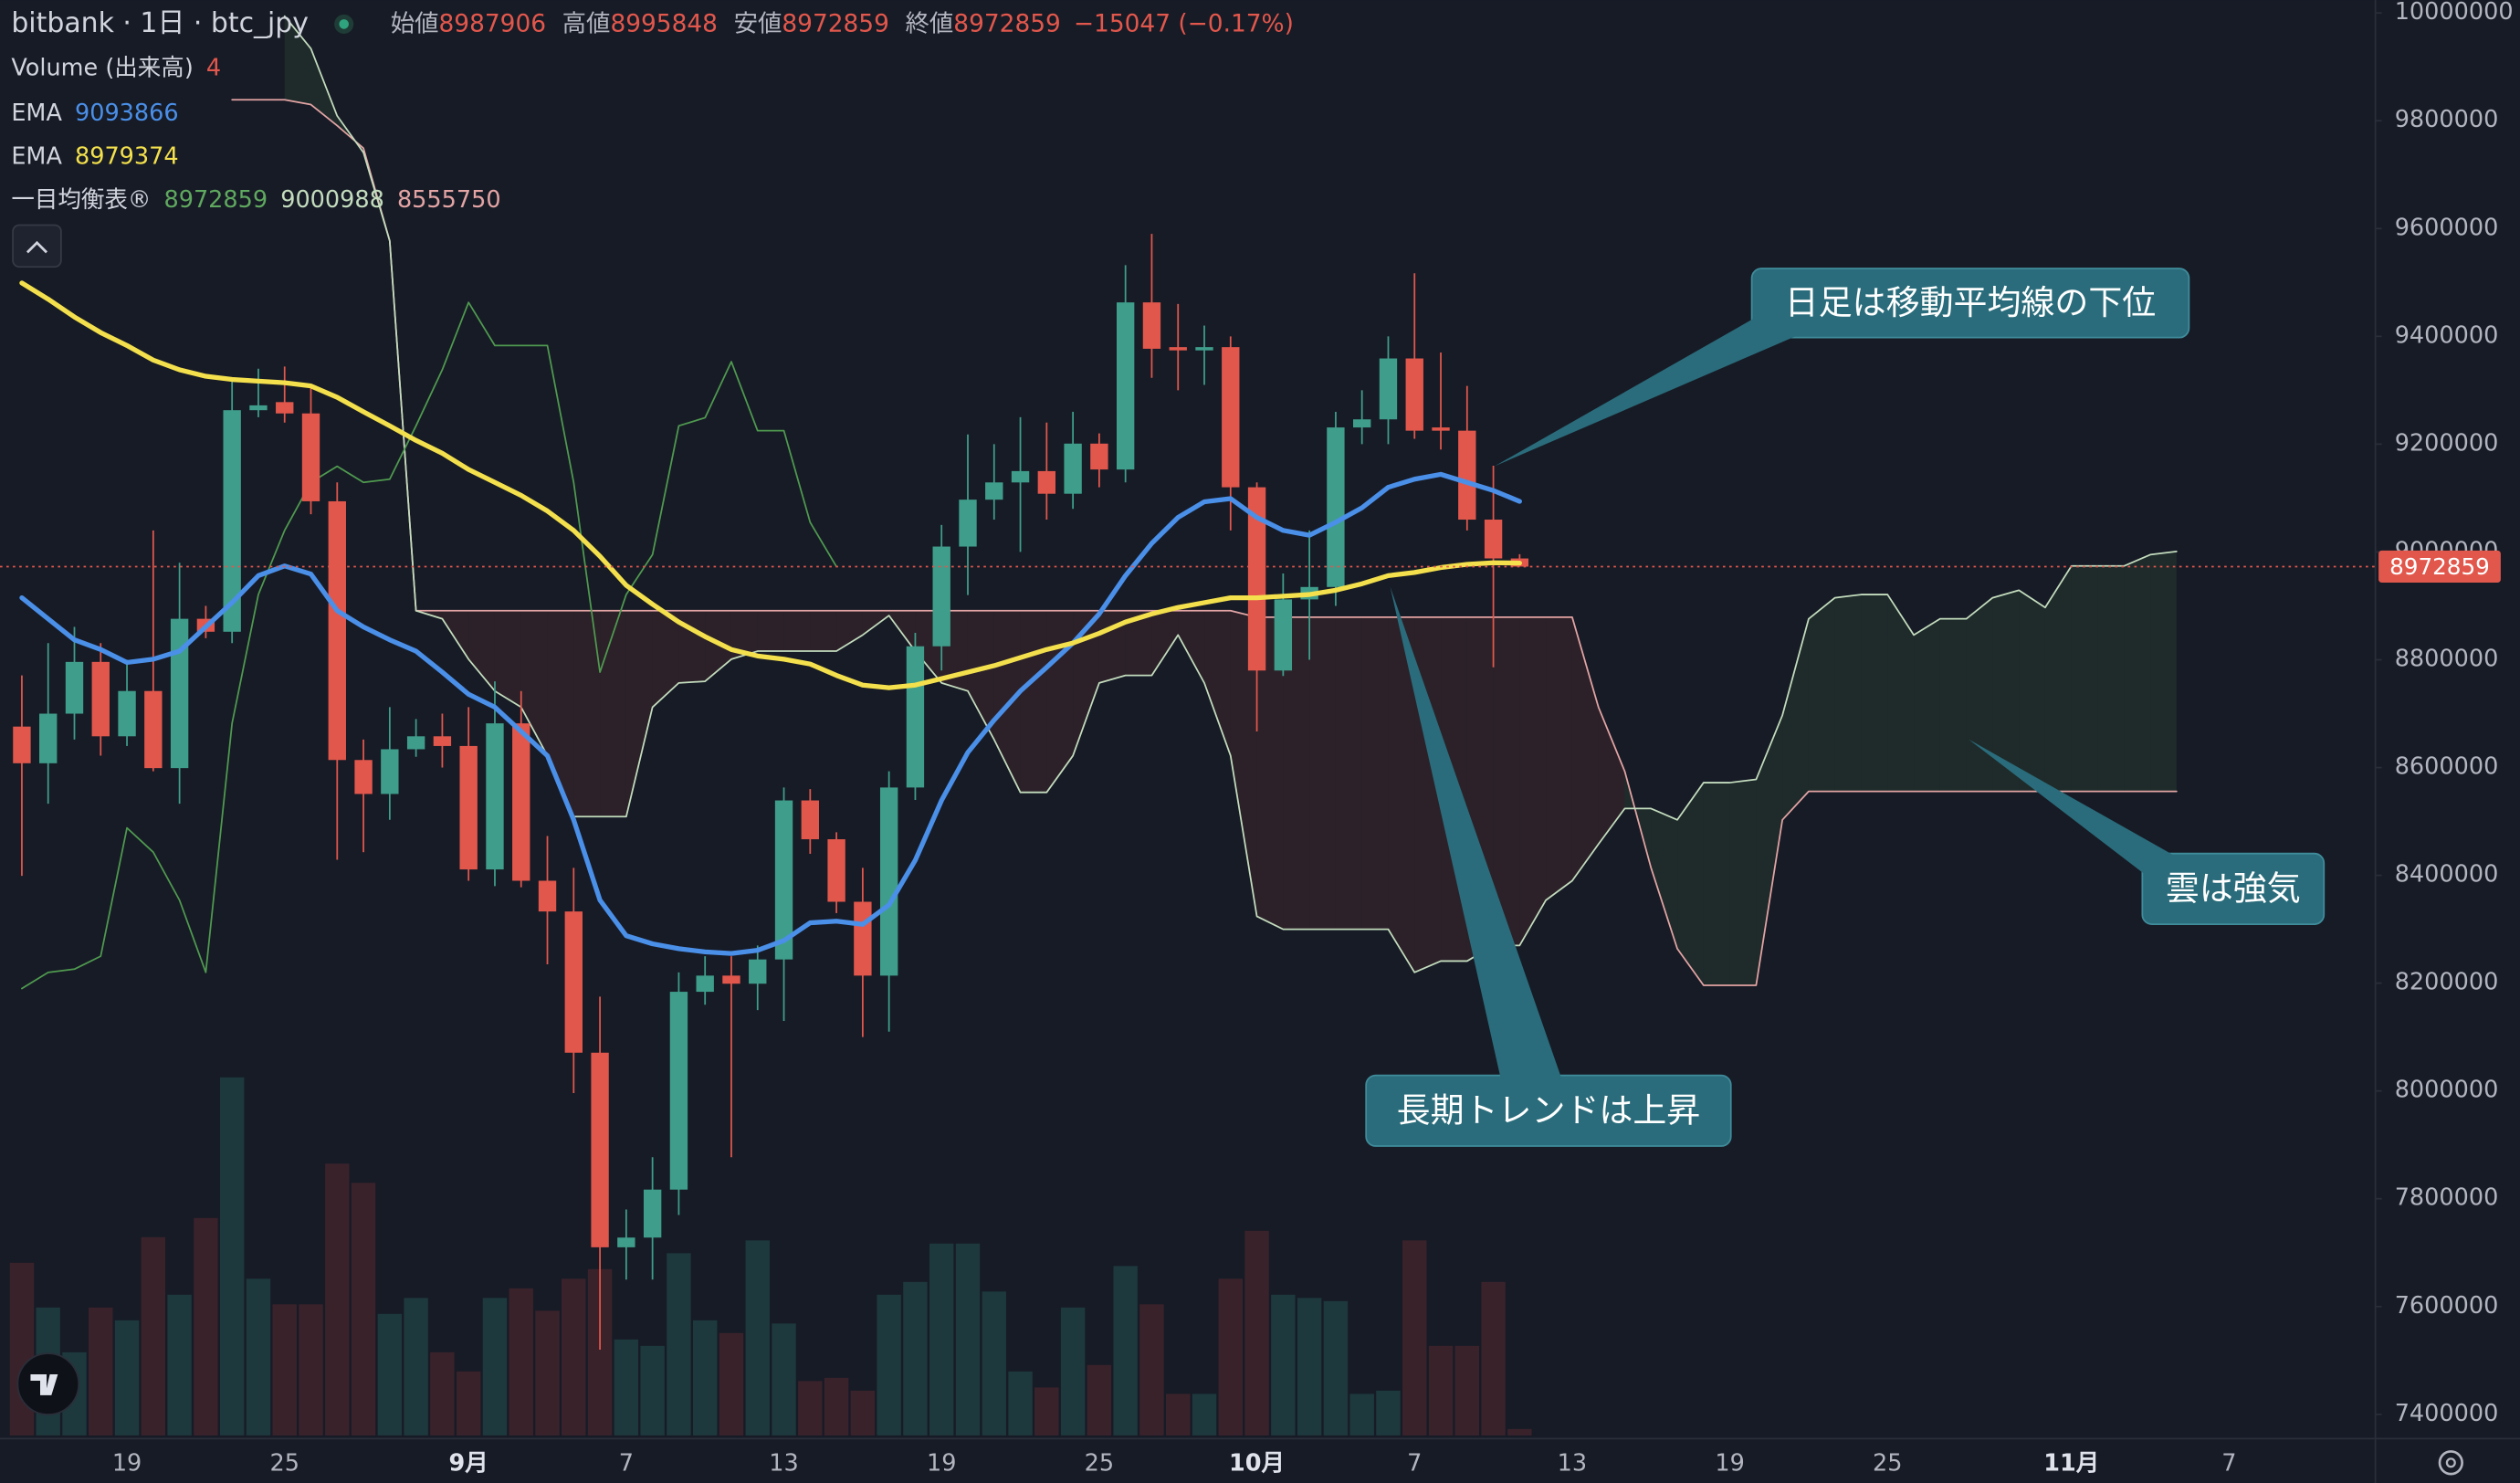  What do you see at coordinates (2447, 1091) in the screenshot?
I see `y-tick-label: 8000000` at bounding box center [2447, 1091].